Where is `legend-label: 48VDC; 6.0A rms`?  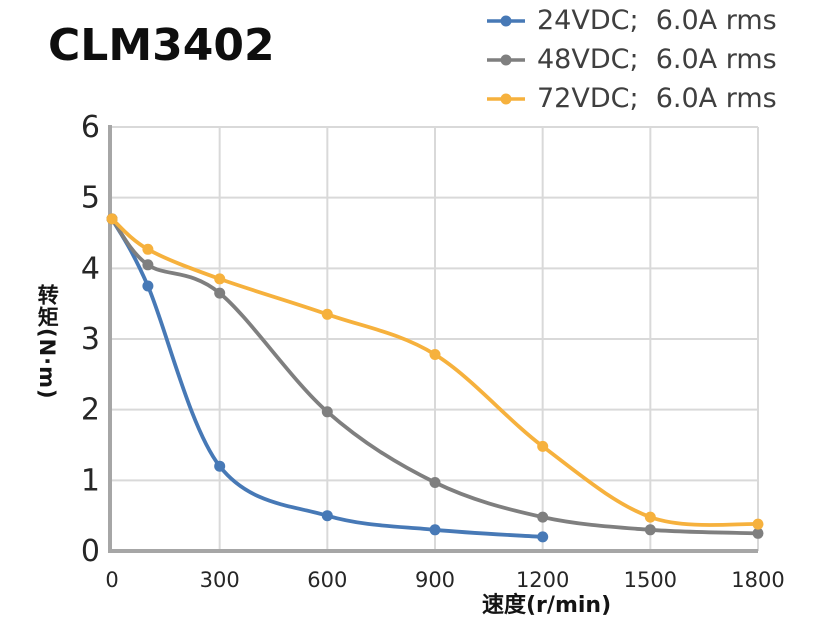
legend-label: 48VDC; 6.0A rms is located at coordinates (657, 59).